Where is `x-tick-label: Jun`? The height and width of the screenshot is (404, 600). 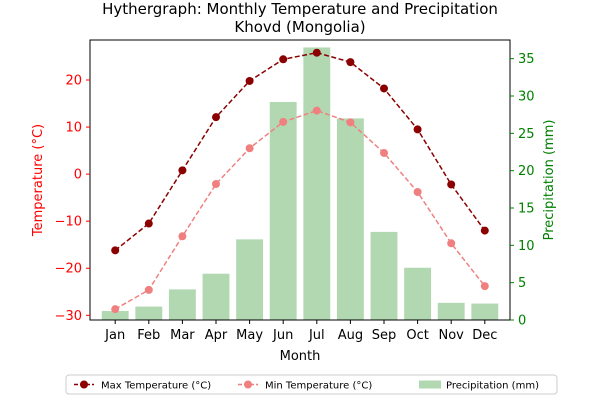
x-tick-label: Jun is located at coordinates (282, 335).